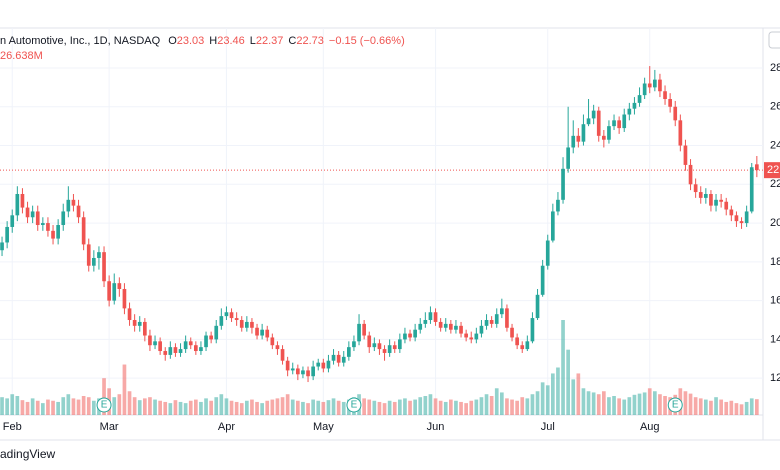  Describe the element at coordinates (354, 405) in the screenshot. I see `earnings-label: E` at that location.